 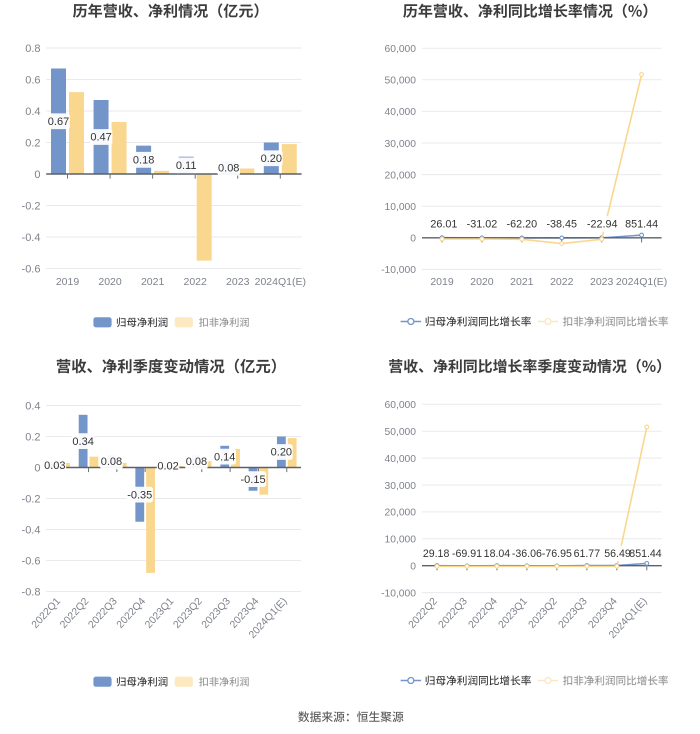 I want to click on svg-text: 0.14, so click(x=224, y=457).